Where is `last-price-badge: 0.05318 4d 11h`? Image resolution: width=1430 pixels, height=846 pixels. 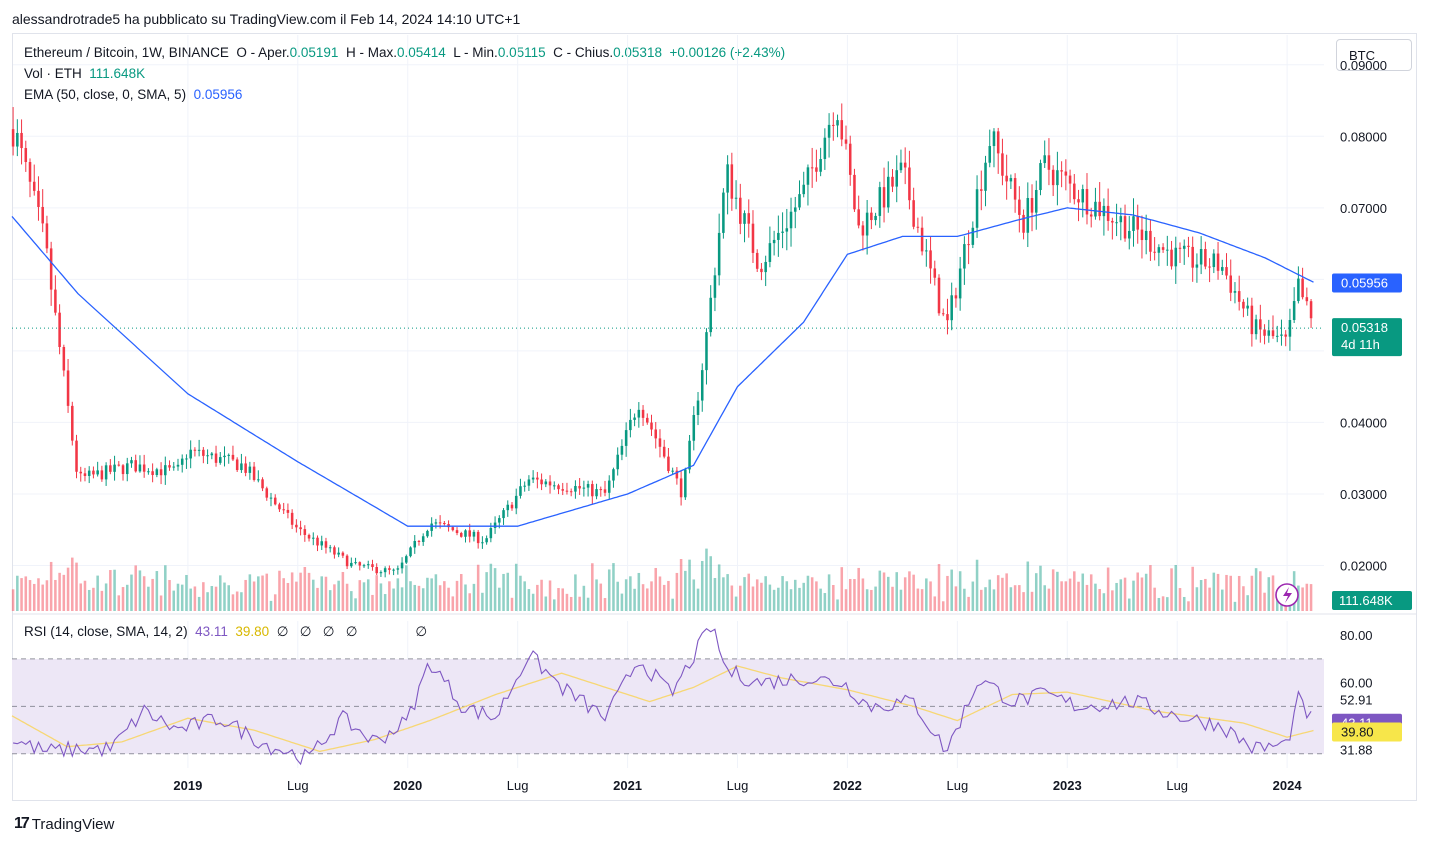
last-price-badge: 0.05318 4d 11h is located at coordinates (1367, 337).